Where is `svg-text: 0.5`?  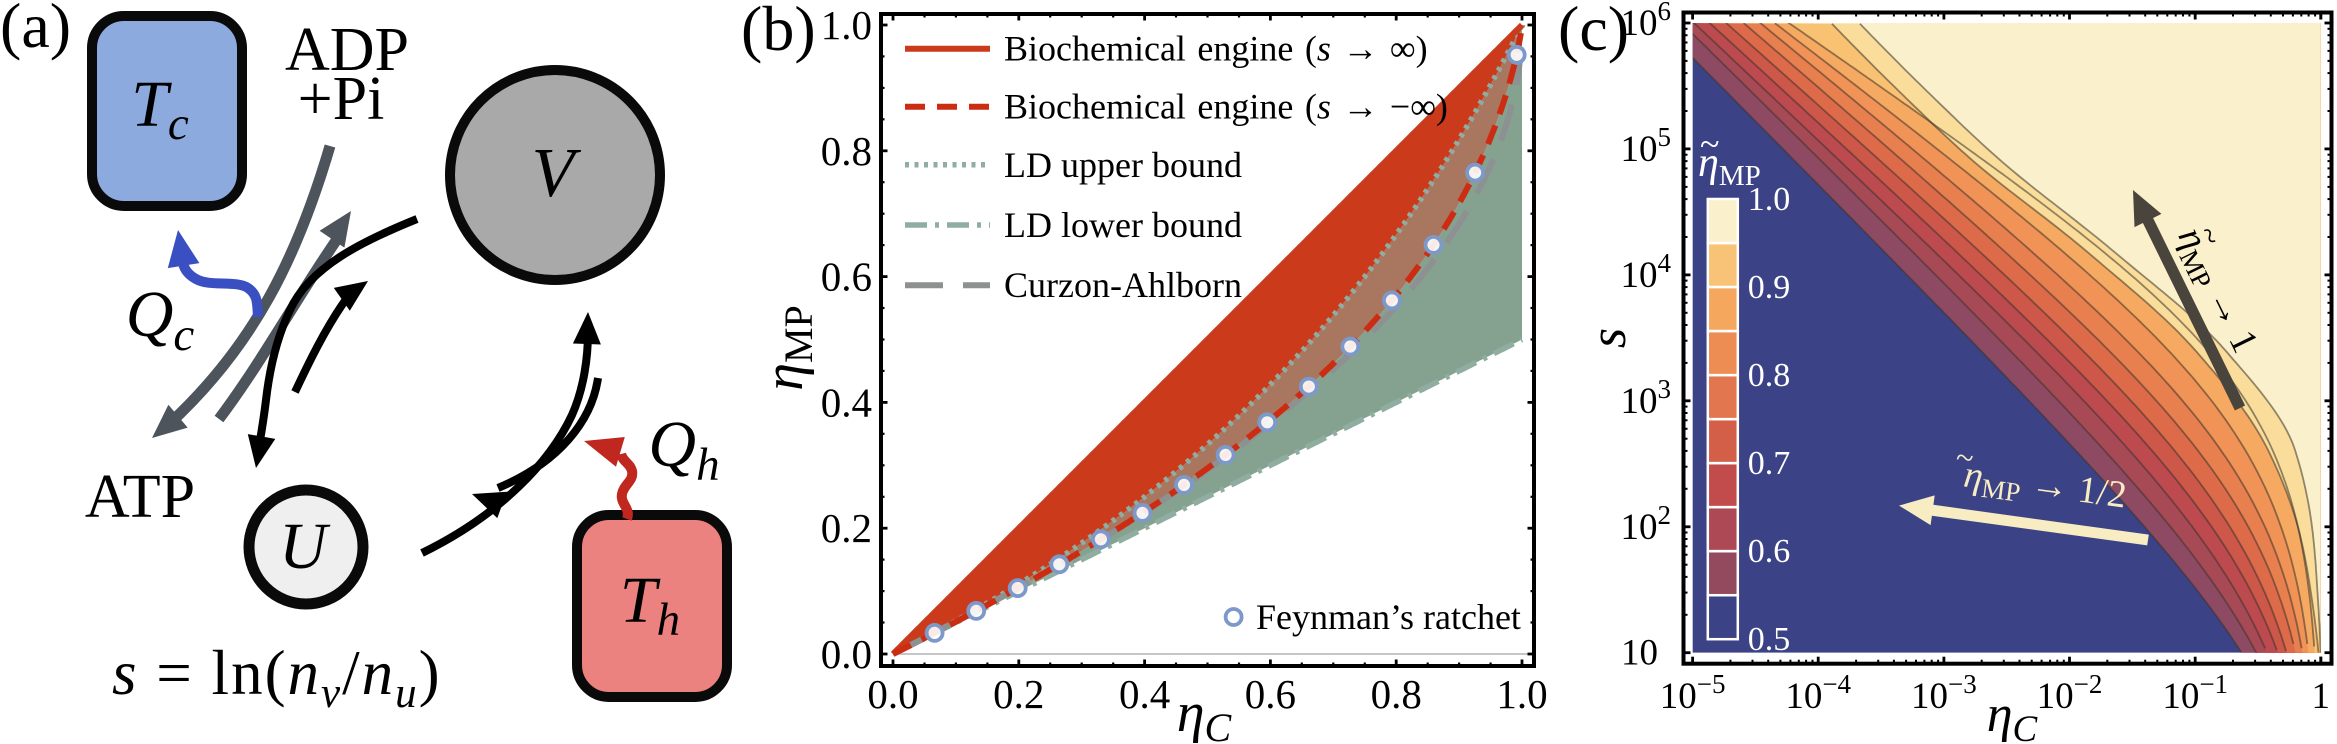 svg-text: 0.5 is located at coordinates (1769, 639).